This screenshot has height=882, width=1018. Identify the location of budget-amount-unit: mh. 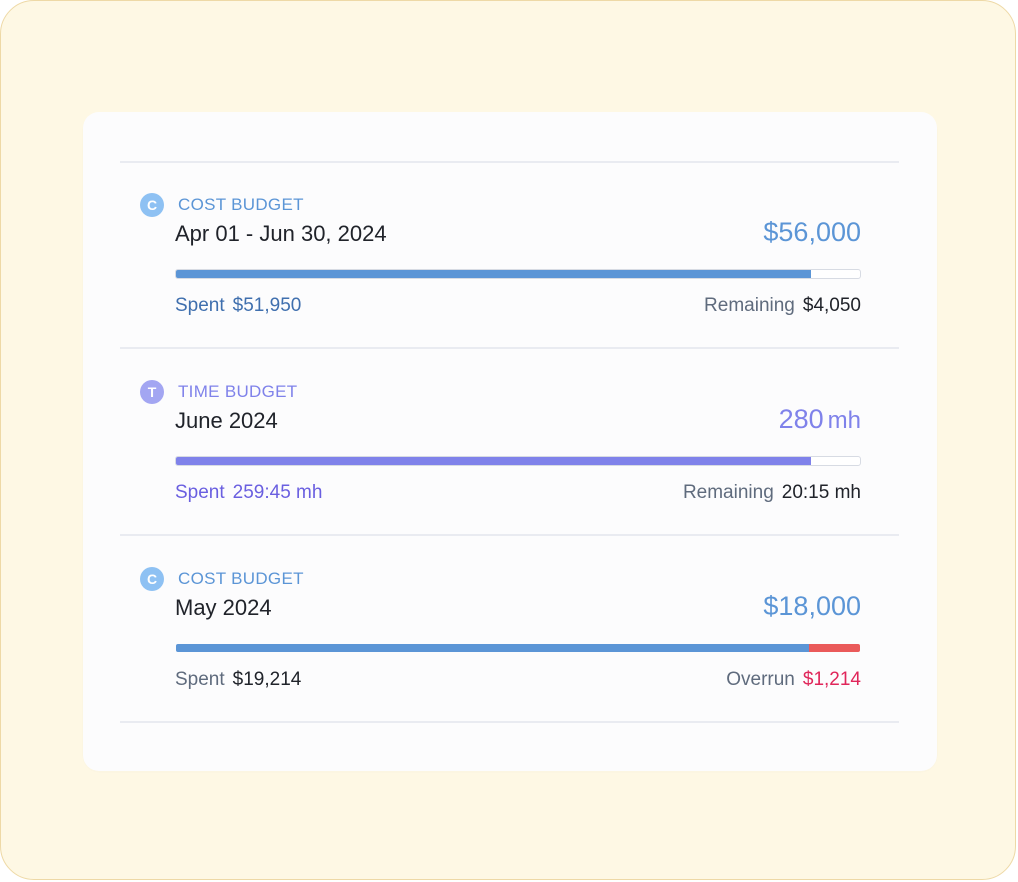
(844, 420).